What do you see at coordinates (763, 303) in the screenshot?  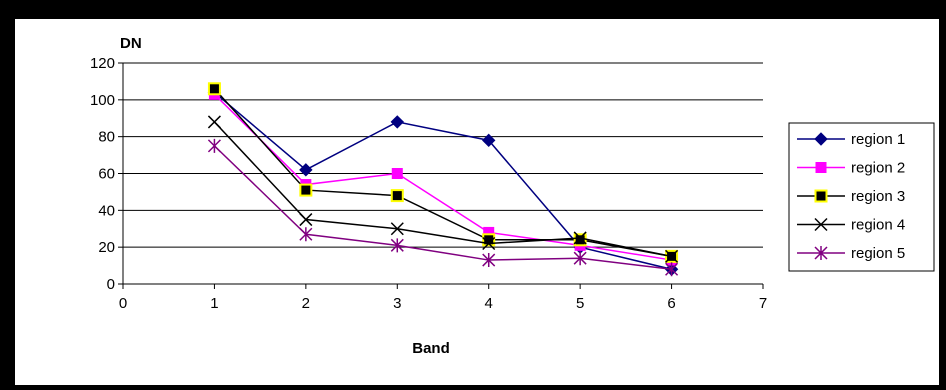 I see `x-tick-label: 7` at bounding box center [763, 303].